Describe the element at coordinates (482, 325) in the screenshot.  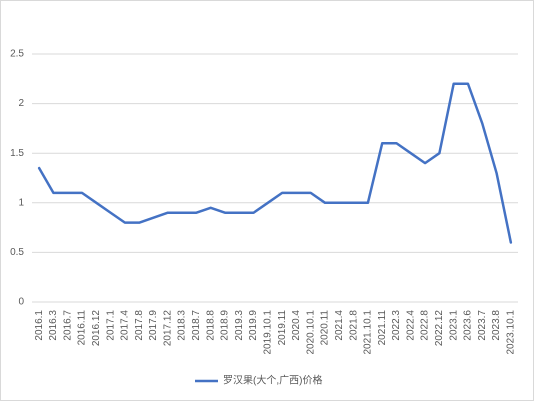
I see `x-tick-label: 2023.7` at that location.